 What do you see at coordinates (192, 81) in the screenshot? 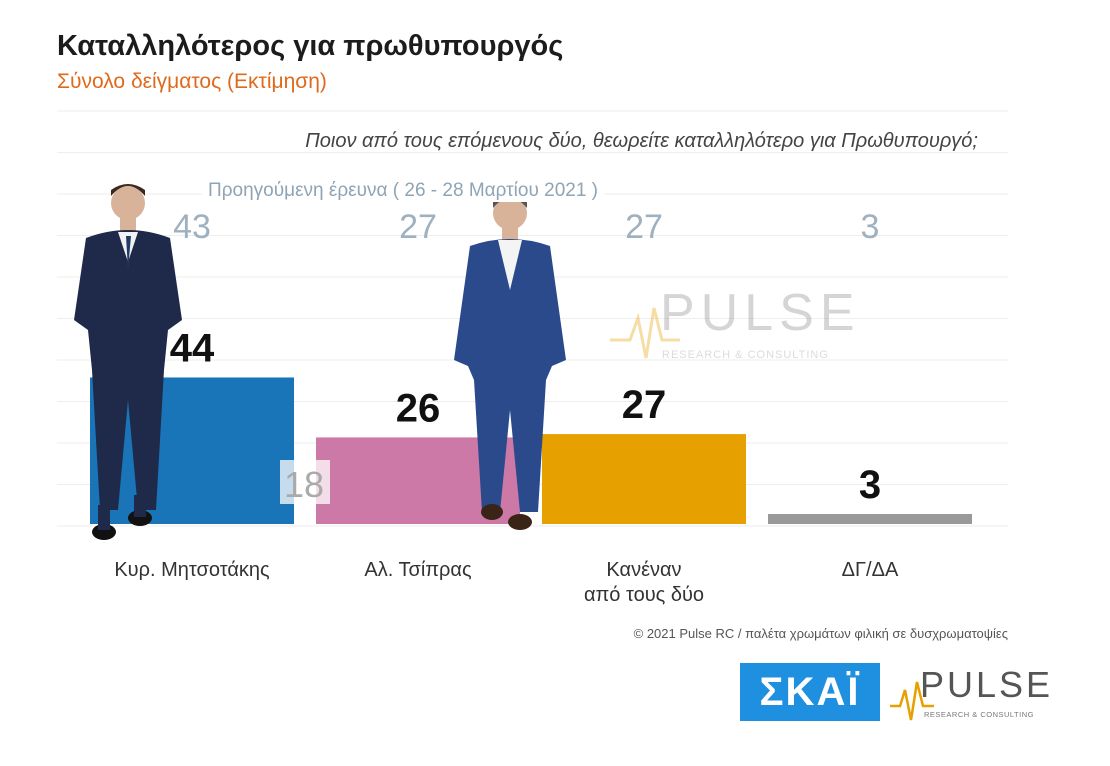
I see `chart-subtitle: Σύνολο δείγματος (Εκτίμηση)` at bounding box center [192, 81].